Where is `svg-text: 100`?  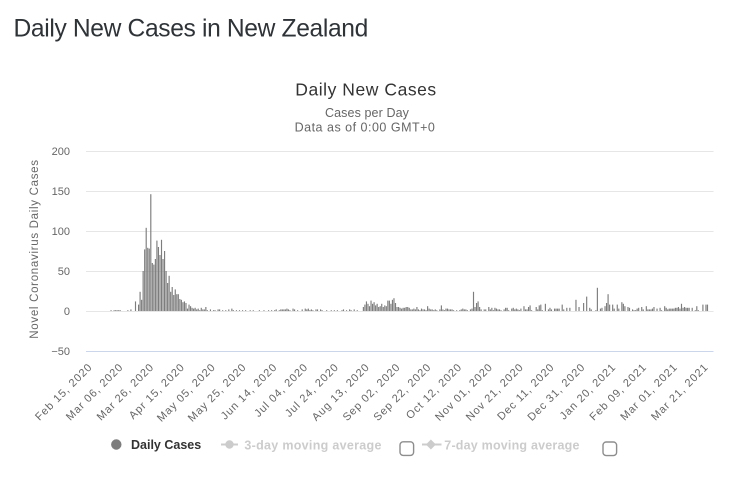 svg-text: 100 is located at coordinates (61, 232).